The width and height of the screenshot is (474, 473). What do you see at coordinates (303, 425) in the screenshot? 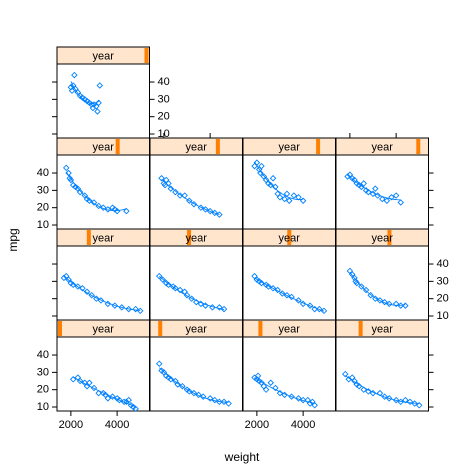
I see `x-tick-label: 4000` at bounding box center [303, 425].